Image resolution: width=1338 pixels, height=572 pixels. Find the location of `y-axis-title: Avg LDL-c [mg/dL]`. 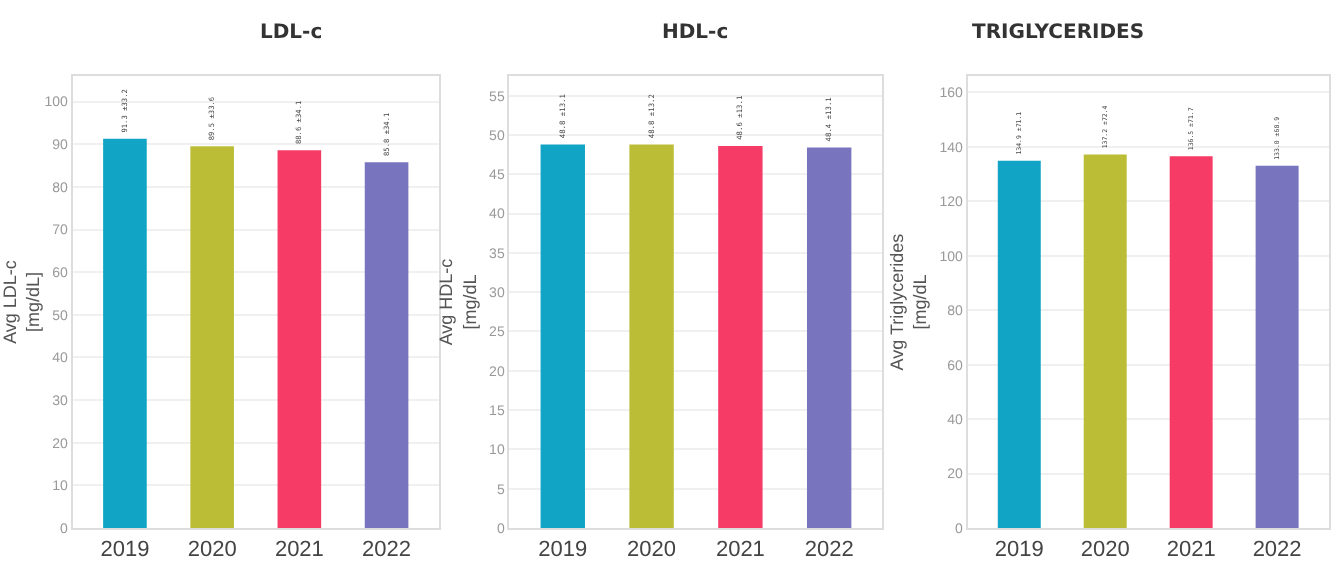

y-axis-title: Avg LDL-c [mg/dL] is located at coordinates (22, 301).